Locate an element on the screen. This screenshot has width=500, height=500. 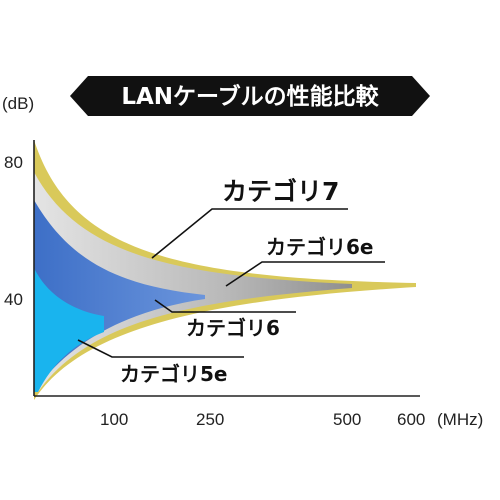
chart-title: LANケーブルの性能比較 is located at coordinates (250, 96).